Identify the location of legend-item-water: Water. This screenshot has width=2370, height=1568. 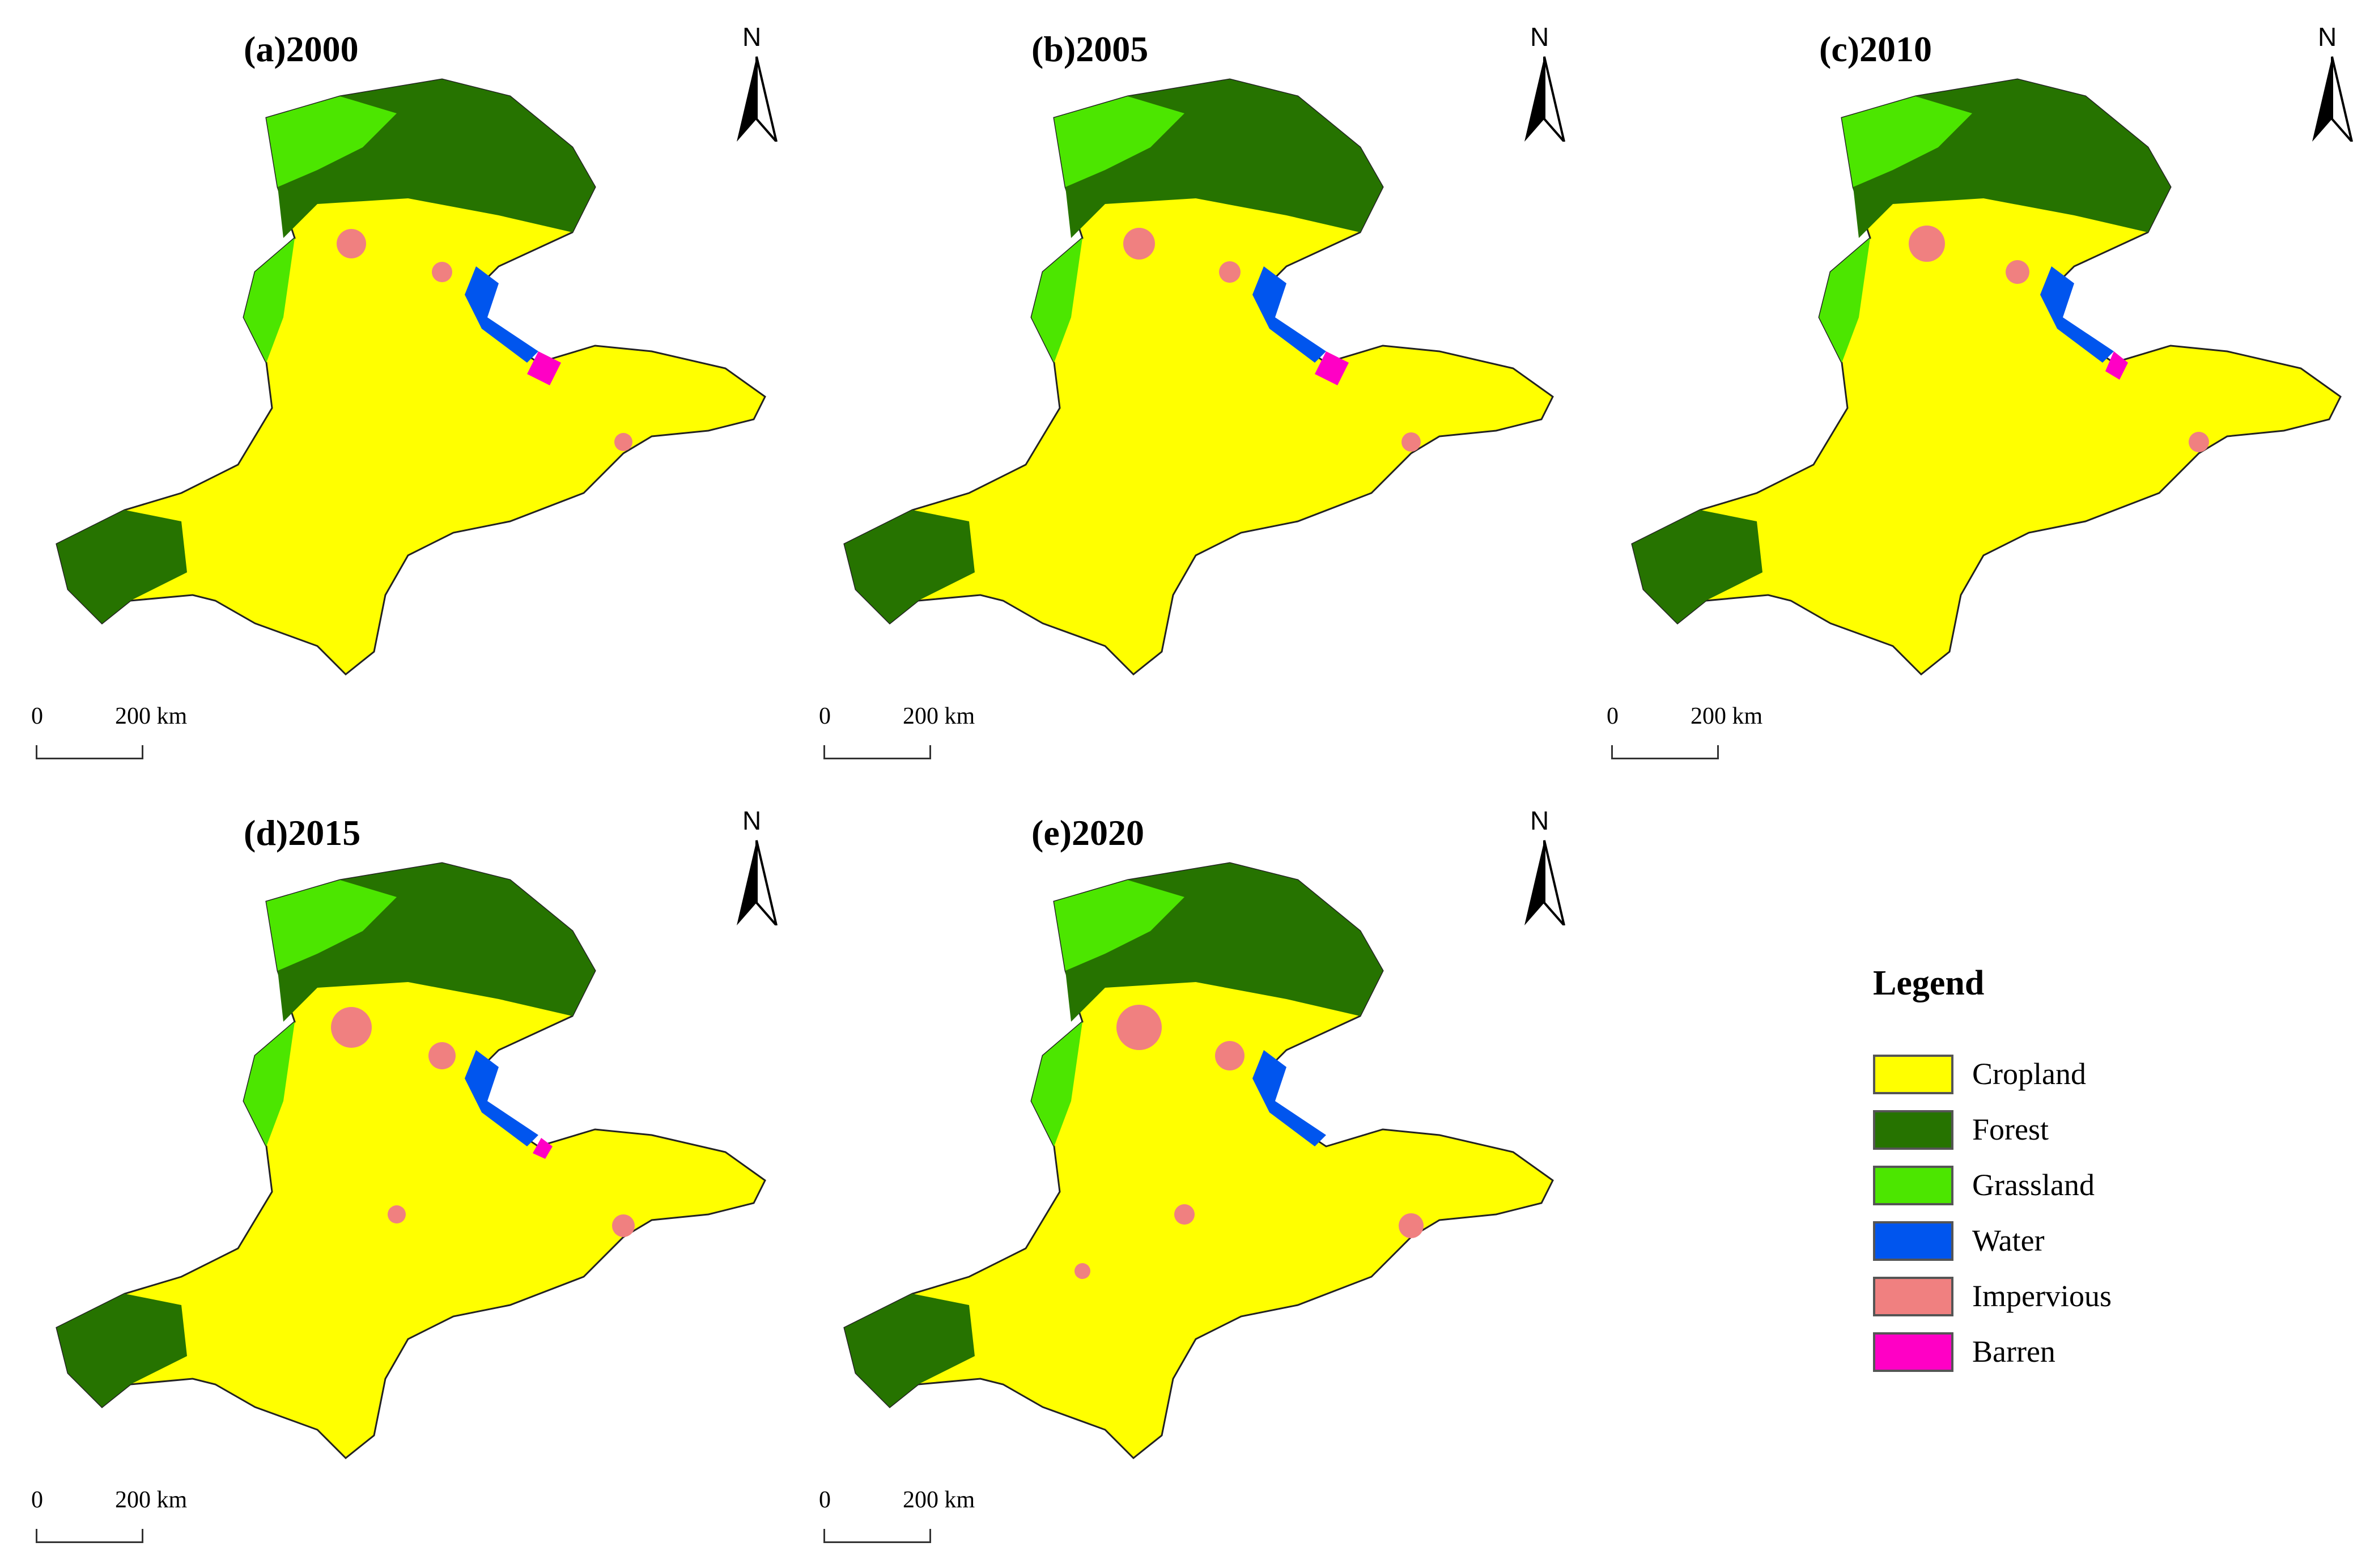
(2043, 1240).